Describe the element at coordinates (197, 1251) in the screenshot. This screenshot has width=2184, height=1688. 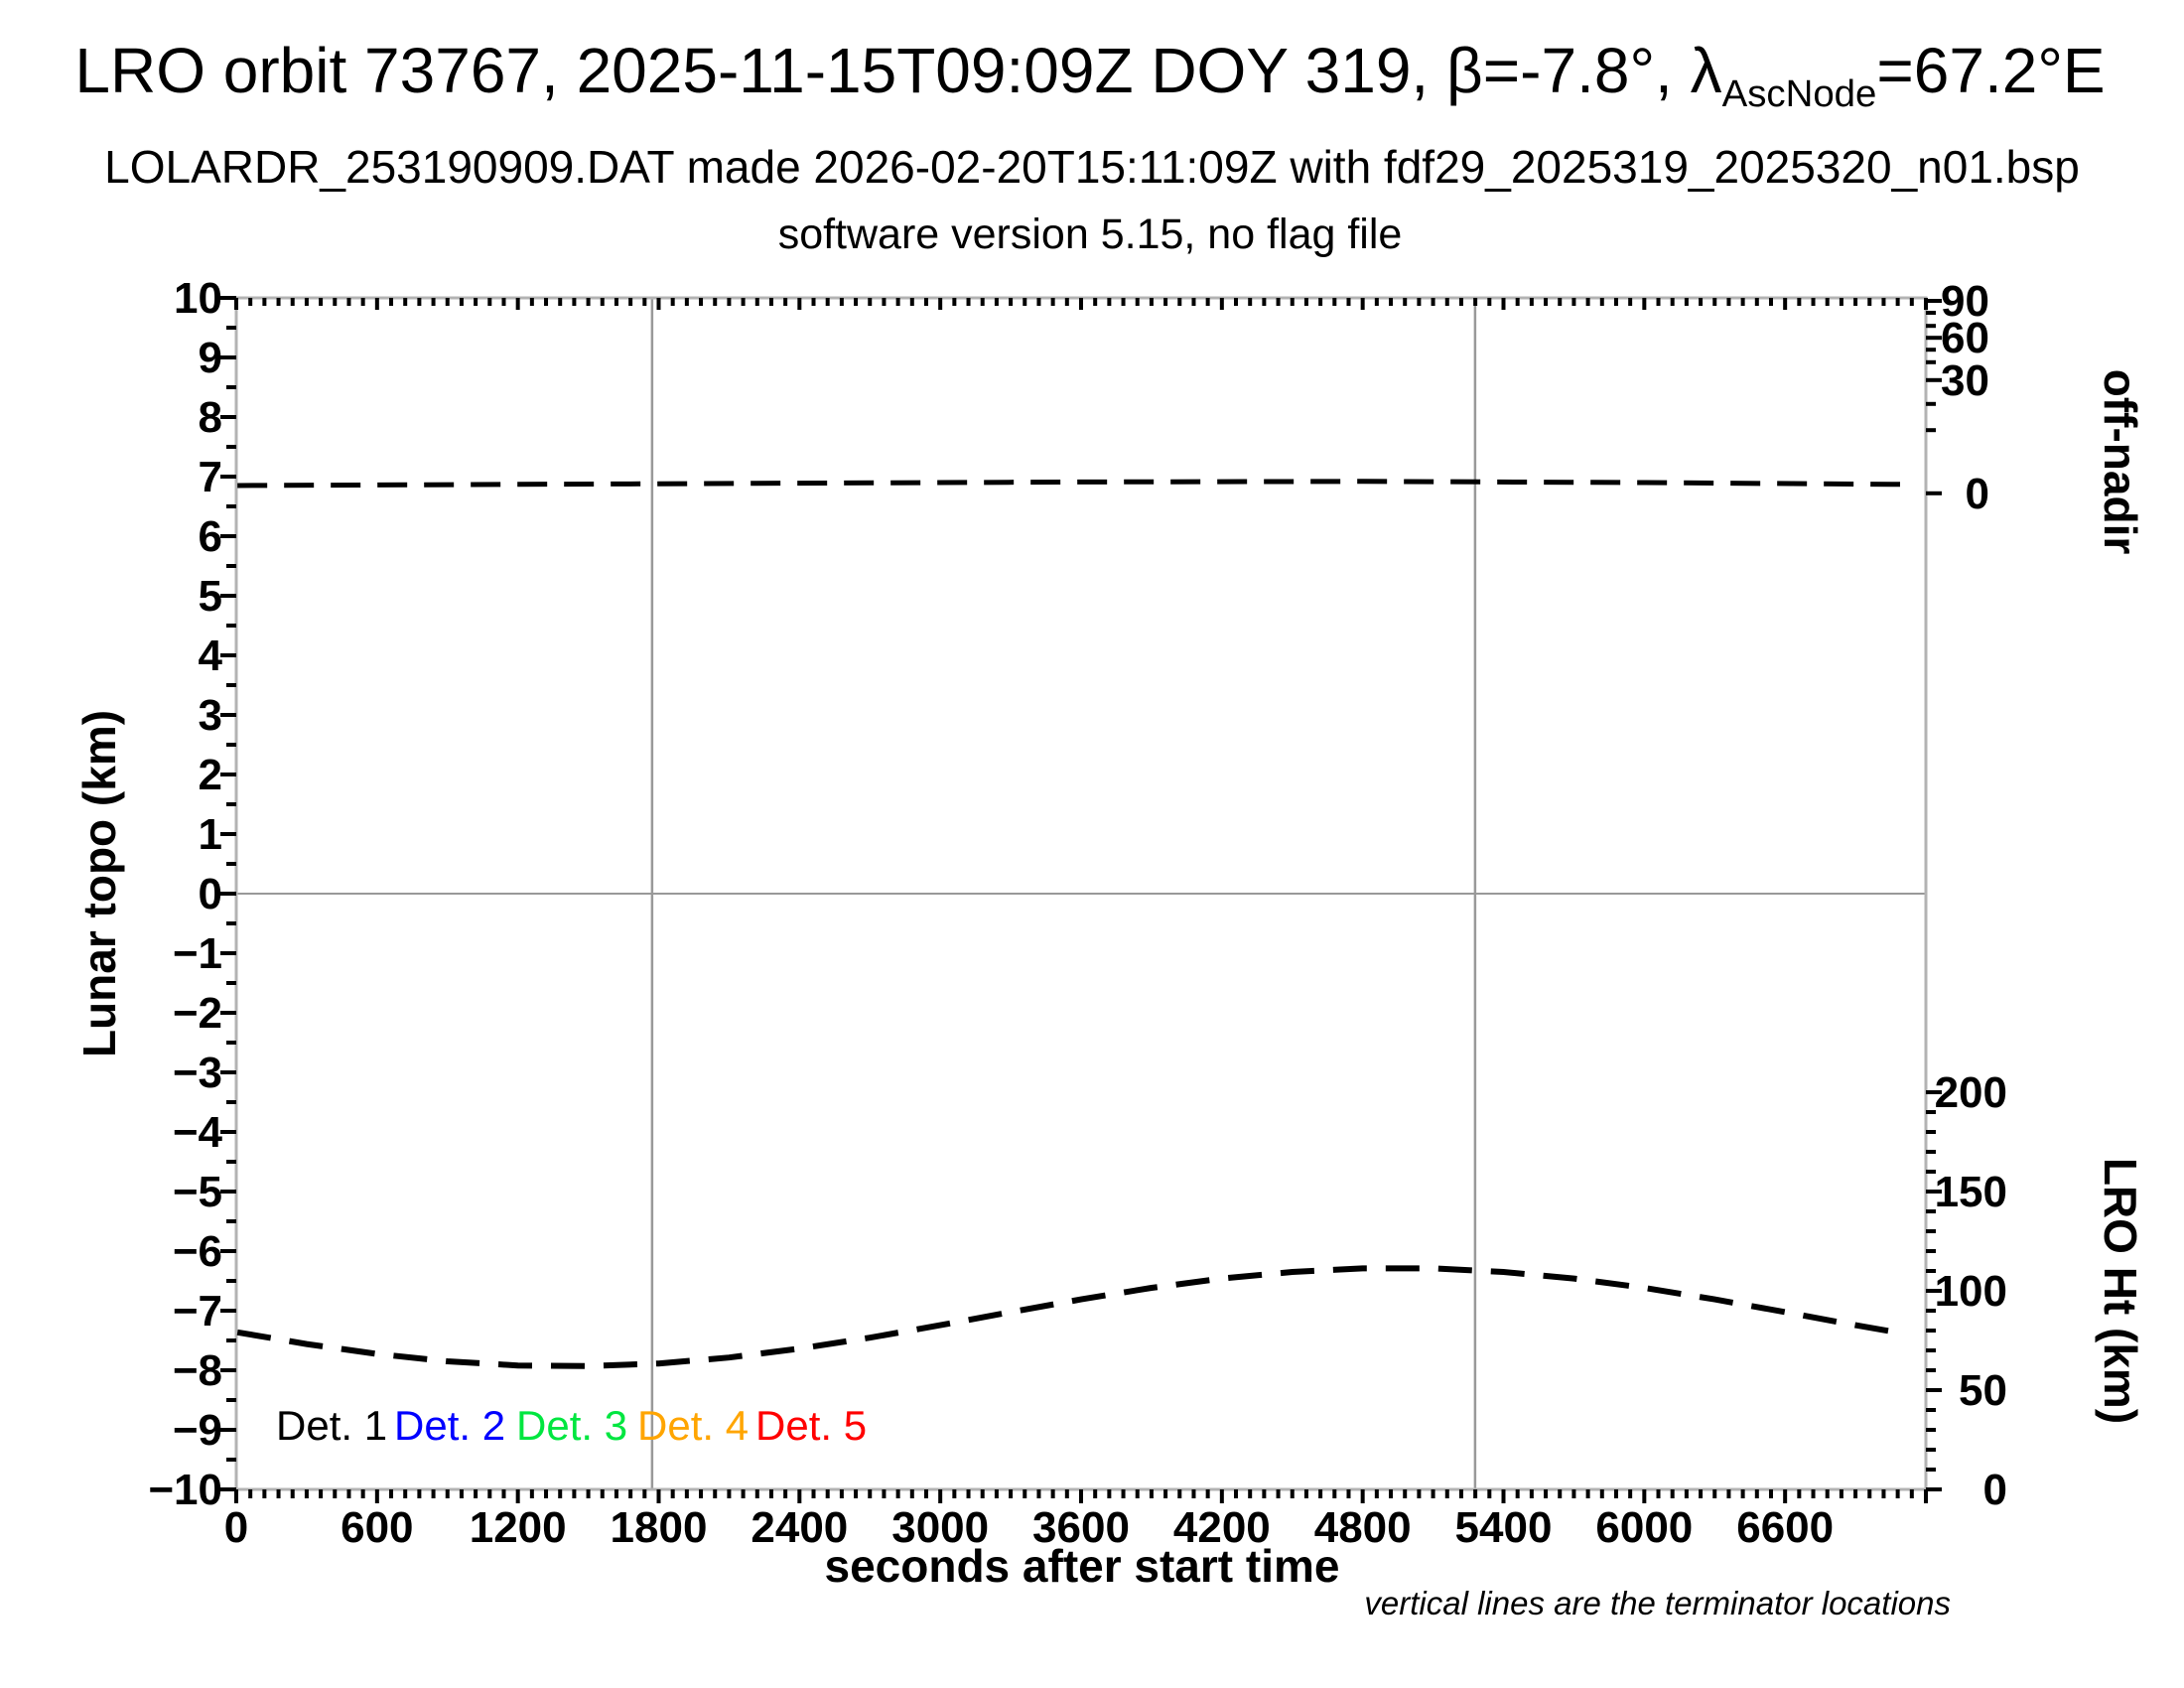
I see `y-tick-label-left: −6` at that location.